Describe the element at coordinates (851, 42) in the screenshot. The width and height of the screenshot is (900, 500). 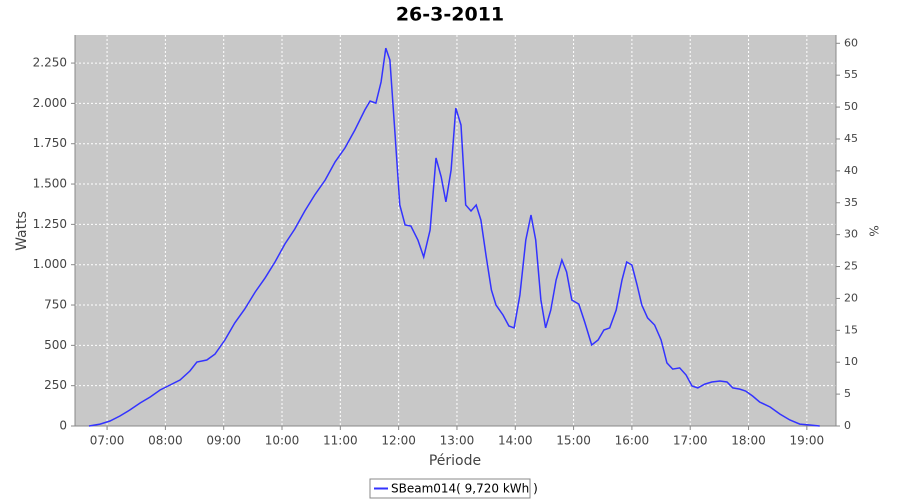
I see `y2-tick-label: 60` at that location.